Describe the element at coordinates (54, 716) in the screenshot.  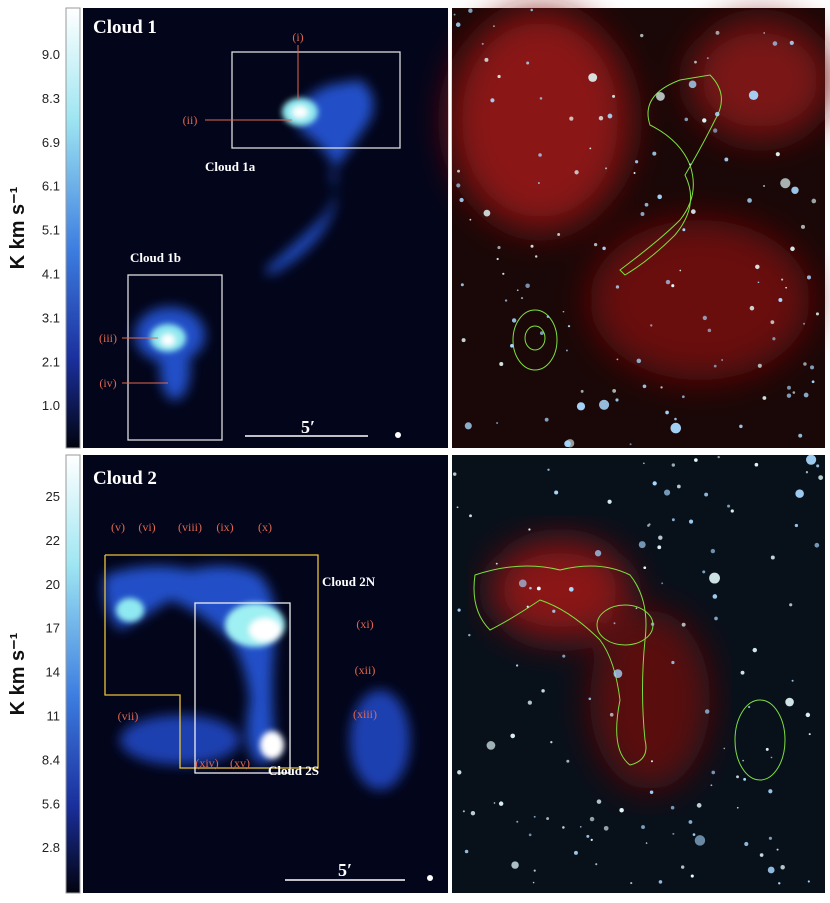
I see `colorbar-tick-label: 11` at that location.